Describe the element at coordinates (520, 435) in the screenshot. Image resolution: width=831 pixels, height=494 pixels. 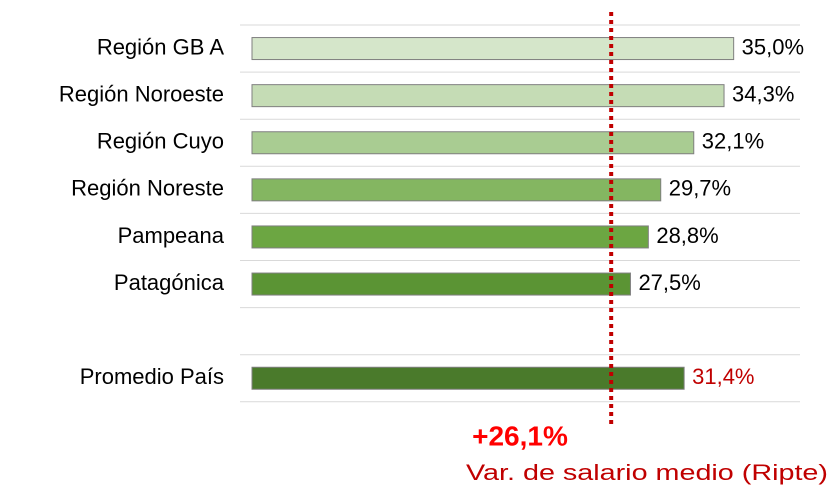
I see `reference-value: +26,1%` at that location.